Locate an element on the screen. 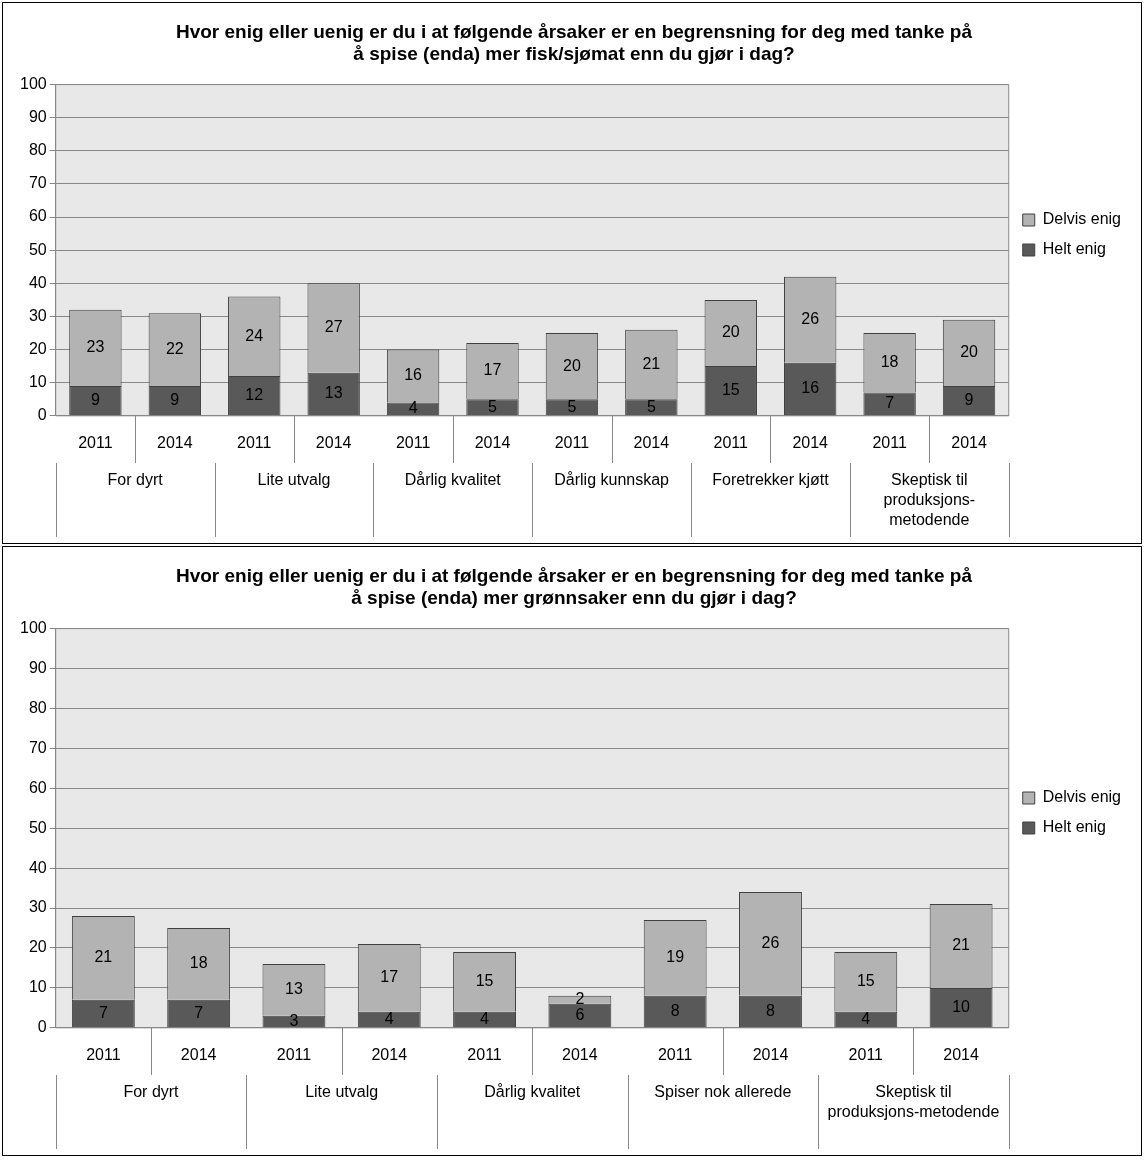  y-tick-label: 80 is located at coordinates (37, 150).